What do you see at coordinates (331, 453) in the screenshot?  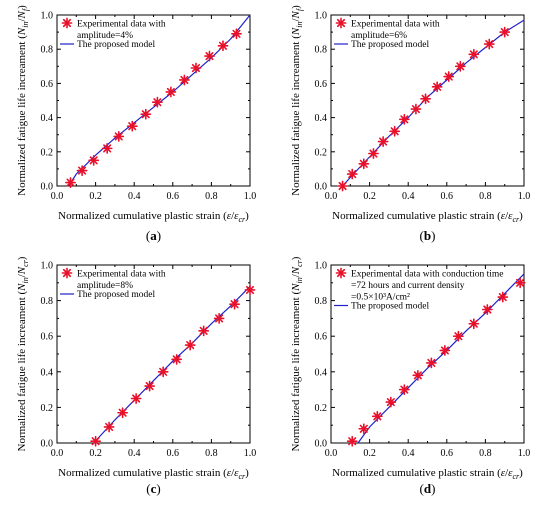 I see `x-tick-label: 0.0` at bounding box center [331, 453].